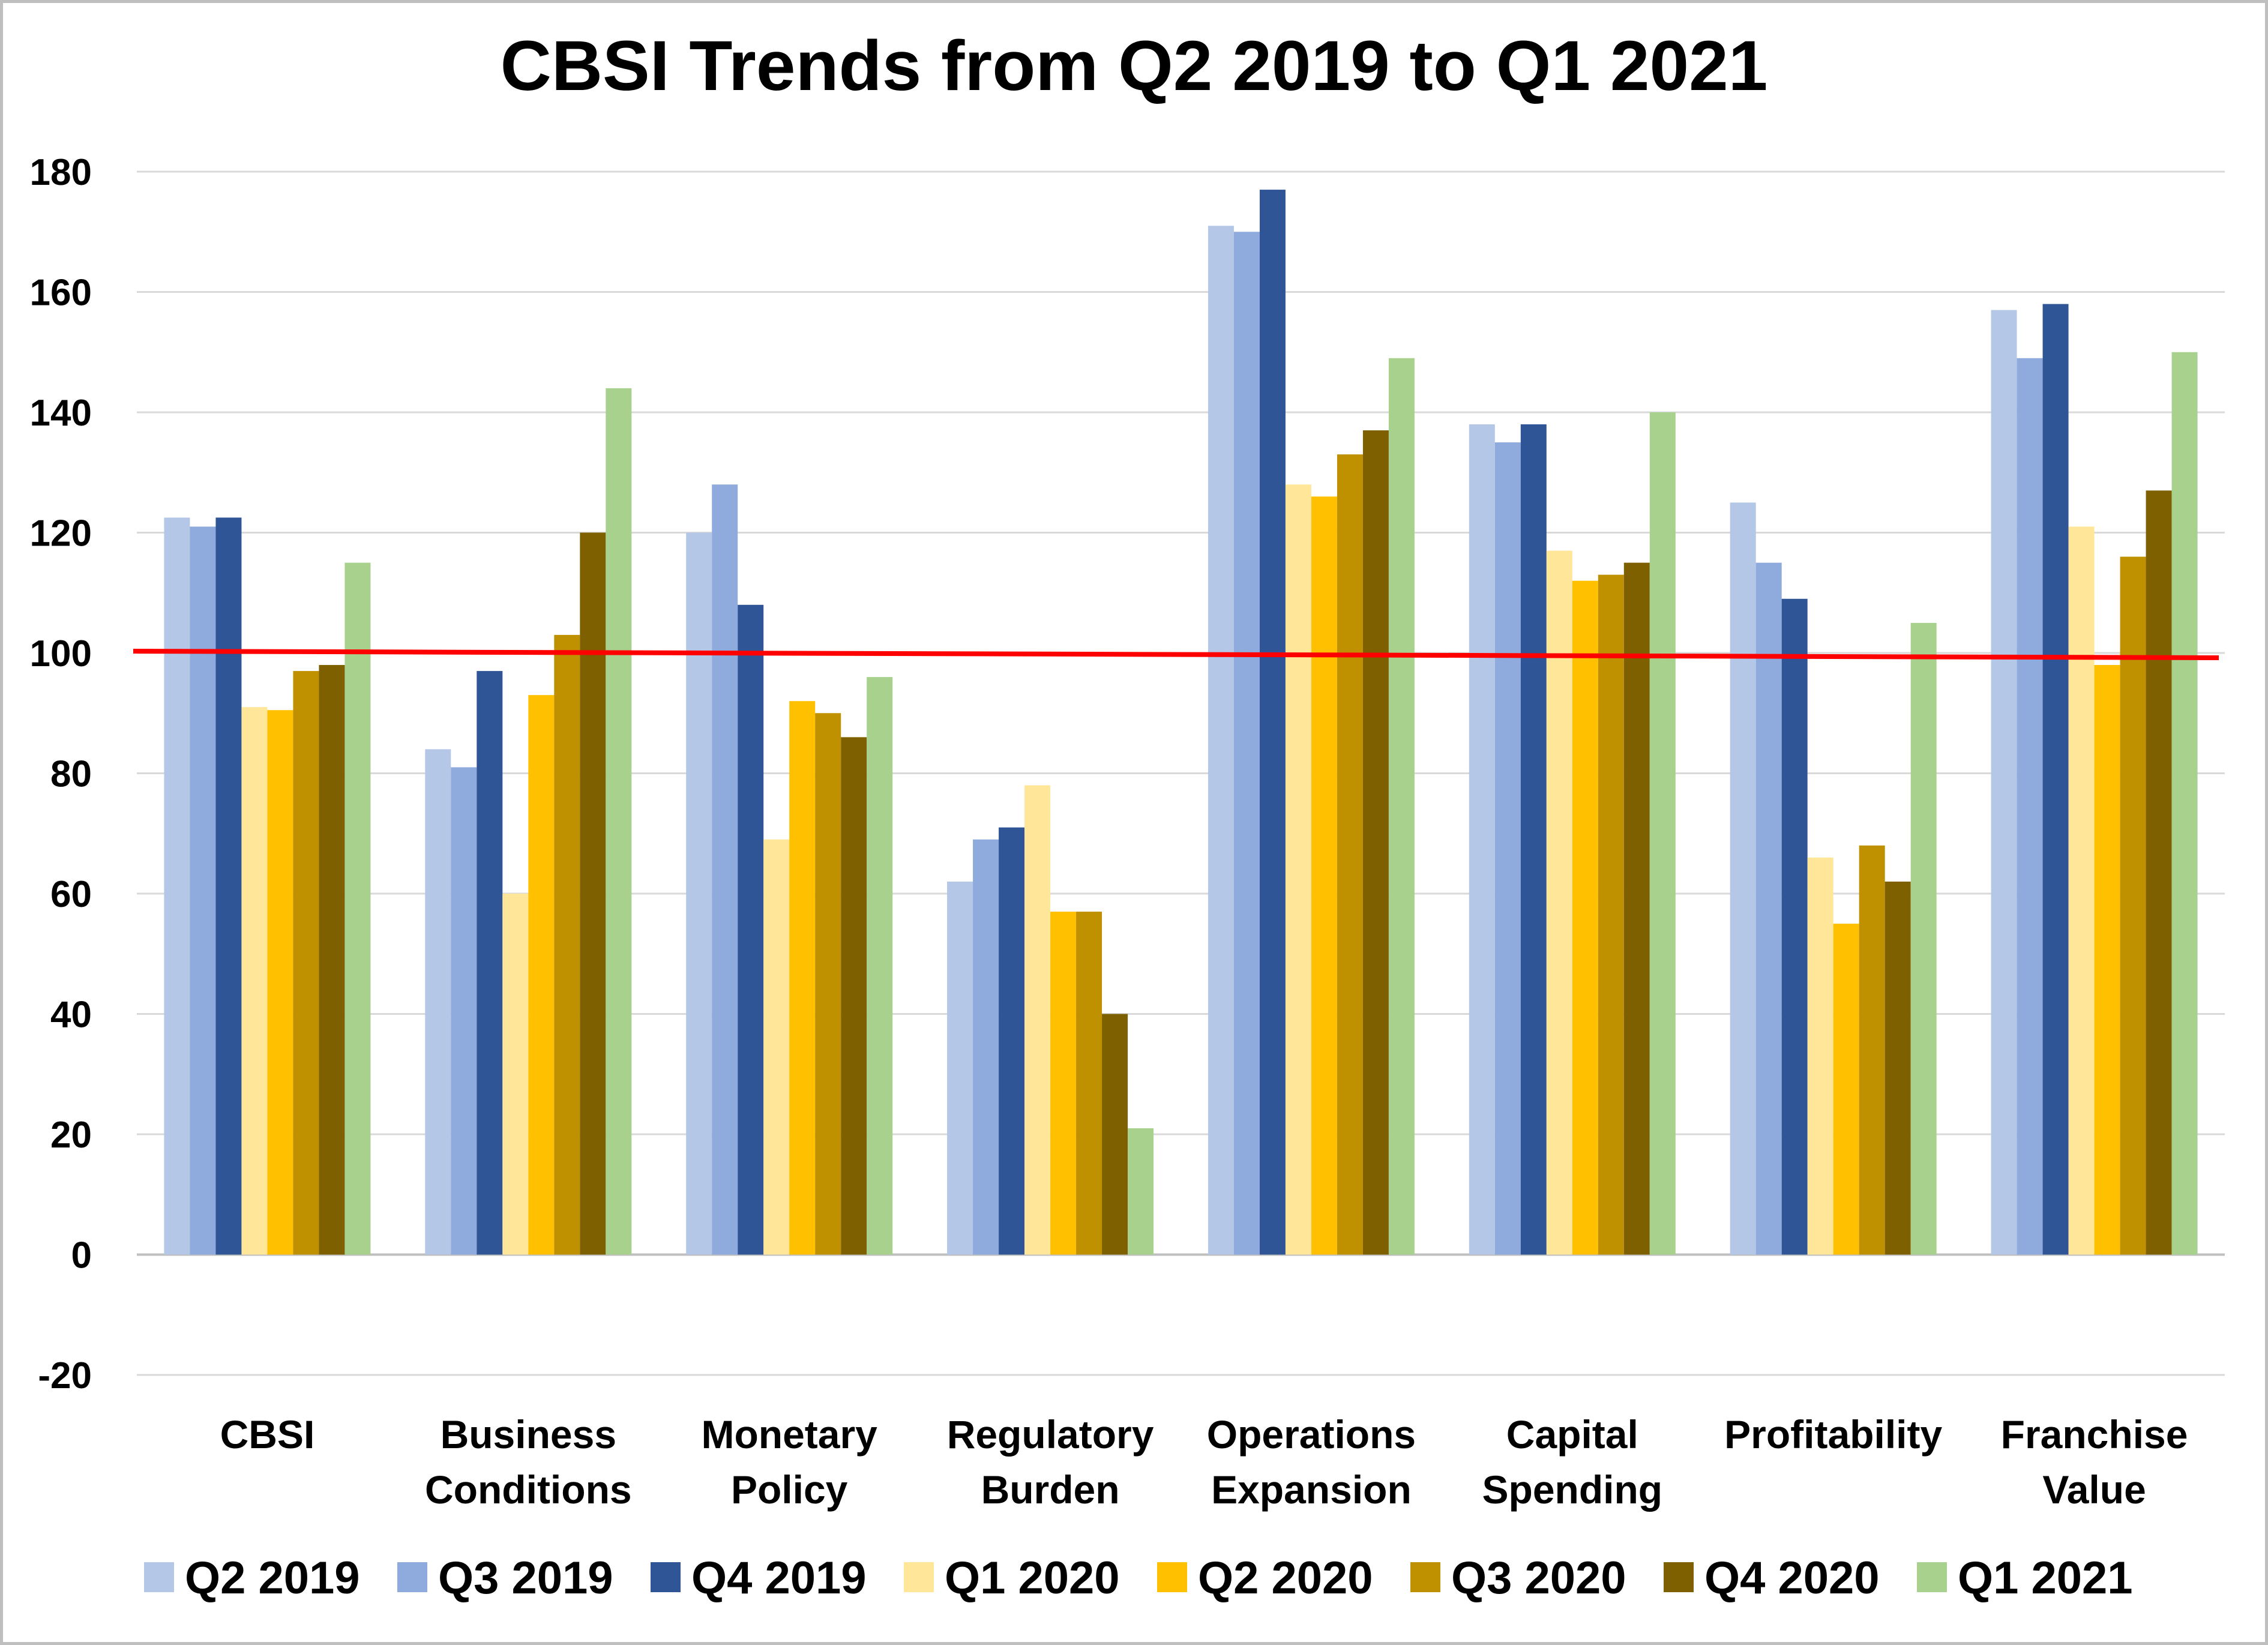  What do you see at coordinates (61, 413) in the screenshot?
I see `y-tick-label: 140` at bounding box center [61, 413].